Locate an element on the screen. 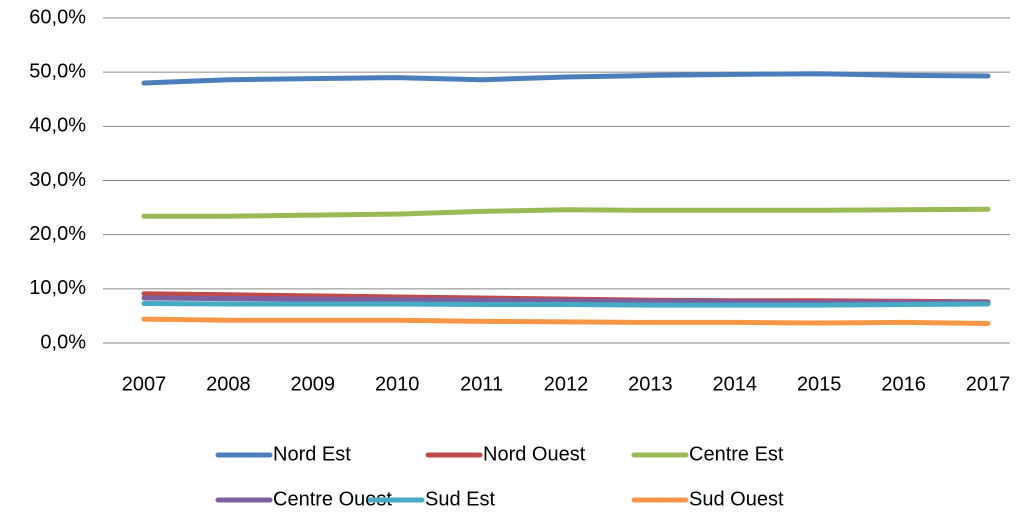  y-tick-label: 10,0% is located at coordinates (57, 288).